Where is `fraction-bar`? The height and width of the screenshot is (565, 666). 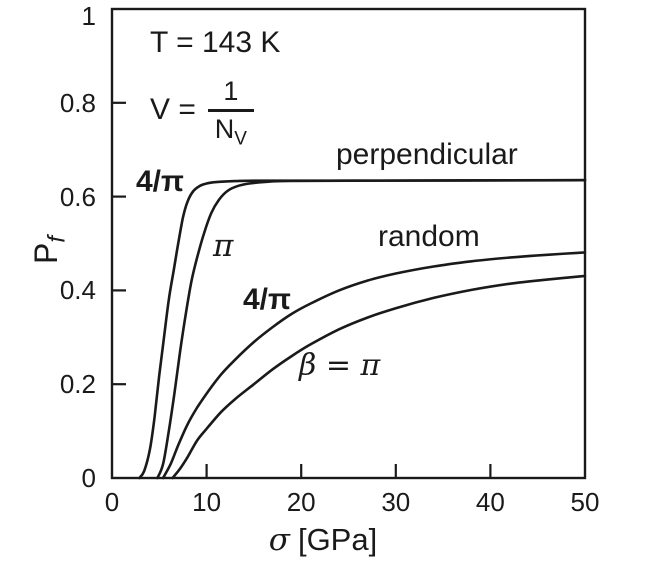 fraction-bar is located at coordinates (230, 110).